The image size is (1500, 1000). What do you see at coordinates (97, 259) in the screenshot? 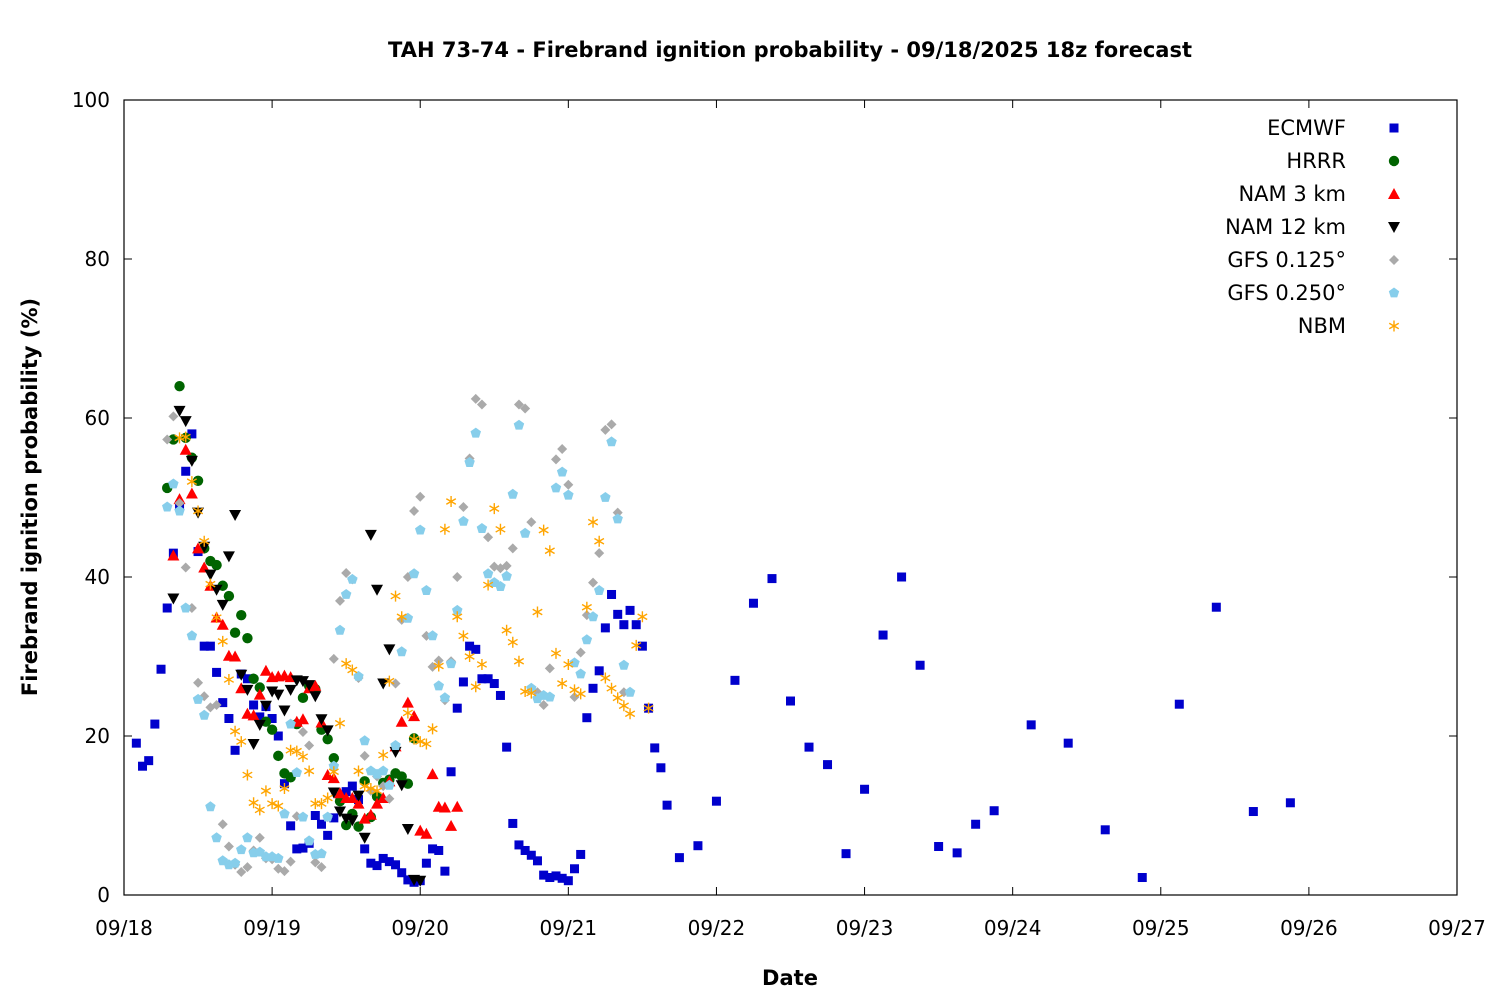
I see `y-tick-label: 80` at bounding box center [97, 259].